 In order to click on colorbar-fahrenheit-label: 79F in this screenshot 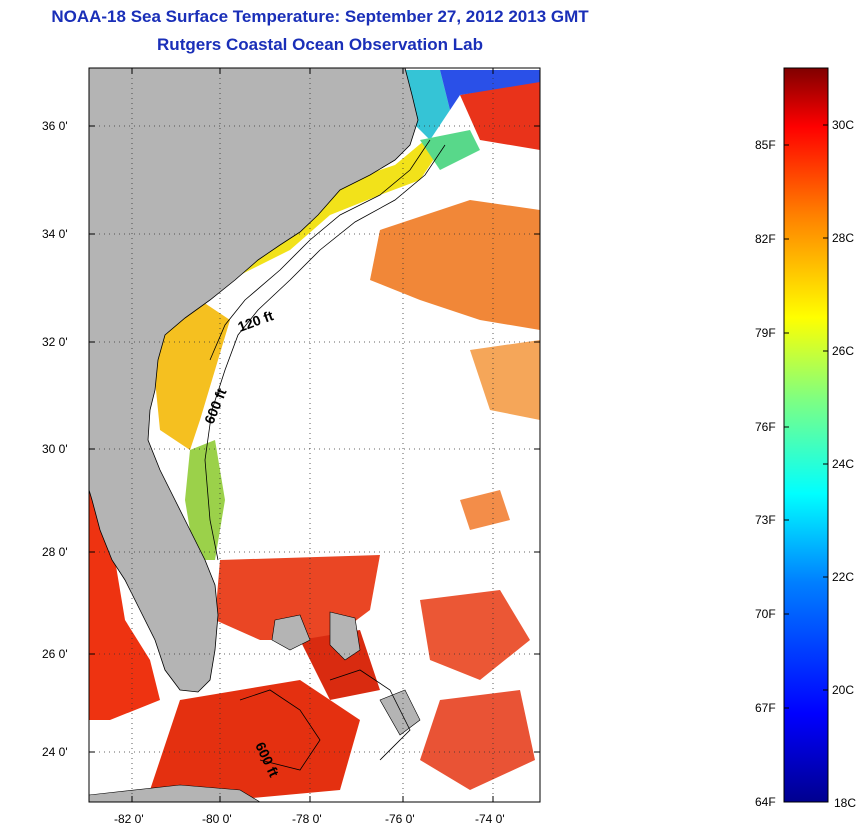, I will do `click(765, 333)`.